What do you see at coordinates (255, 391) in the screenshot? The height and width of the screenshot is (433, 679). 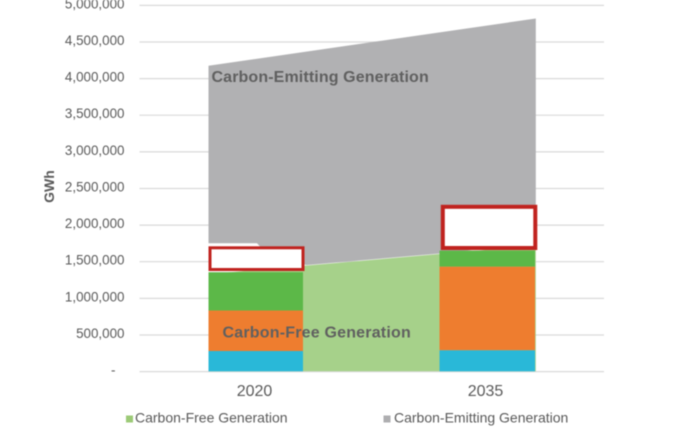 I see `svg-text: 2020` at bounding box center [255, 391].